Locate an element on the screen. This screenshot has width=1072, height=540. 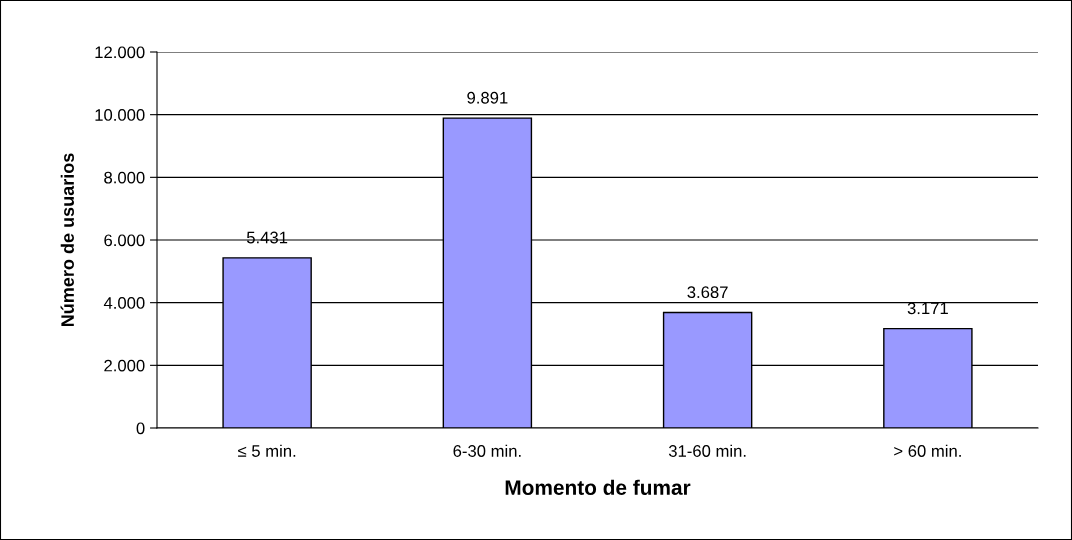
x-tick-label: 31-60 min. is located at coordinates (707, 450).